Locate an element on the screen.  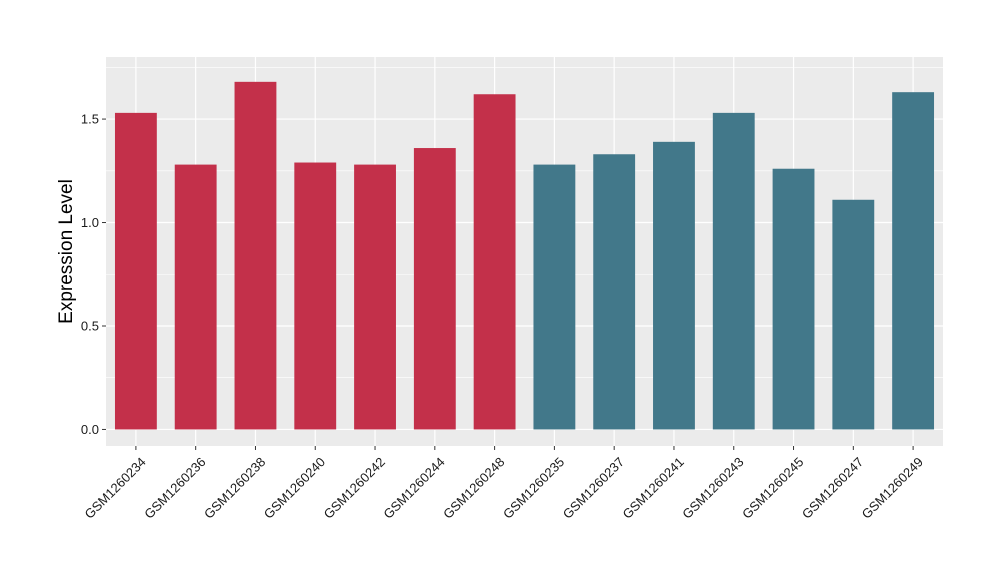
bar-GSM1260243 is located at coordinates (733, 271).